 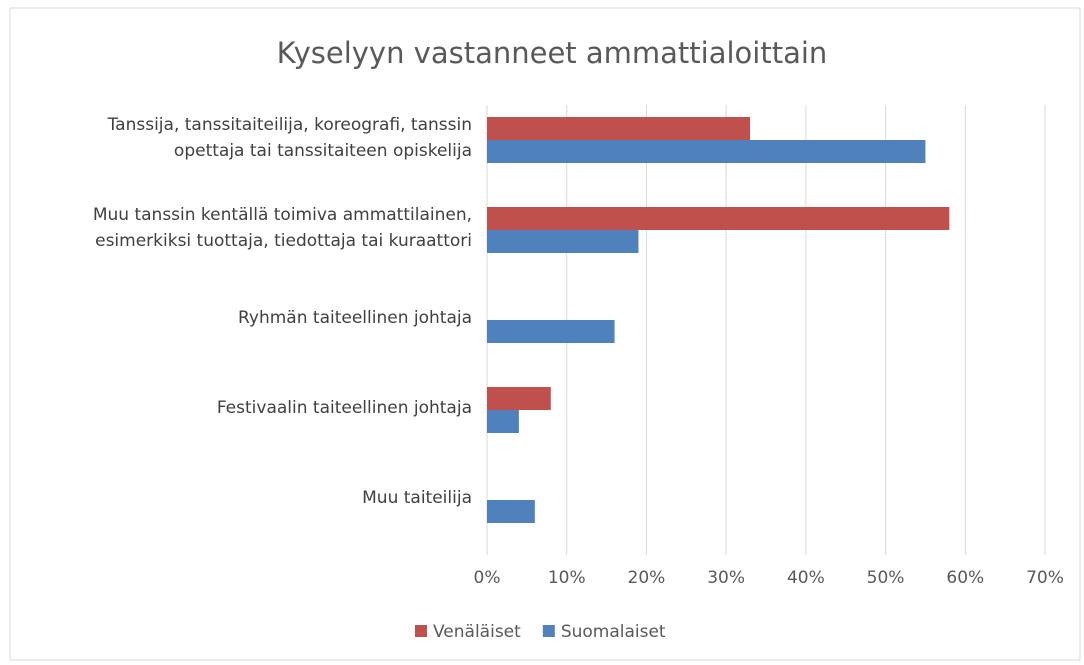 What do you see at coordinates (344, 408) in the screenshot?
I see `y-tick-label: Festivaalin taiteellinen johtaja` at bounding box center [344, 408].